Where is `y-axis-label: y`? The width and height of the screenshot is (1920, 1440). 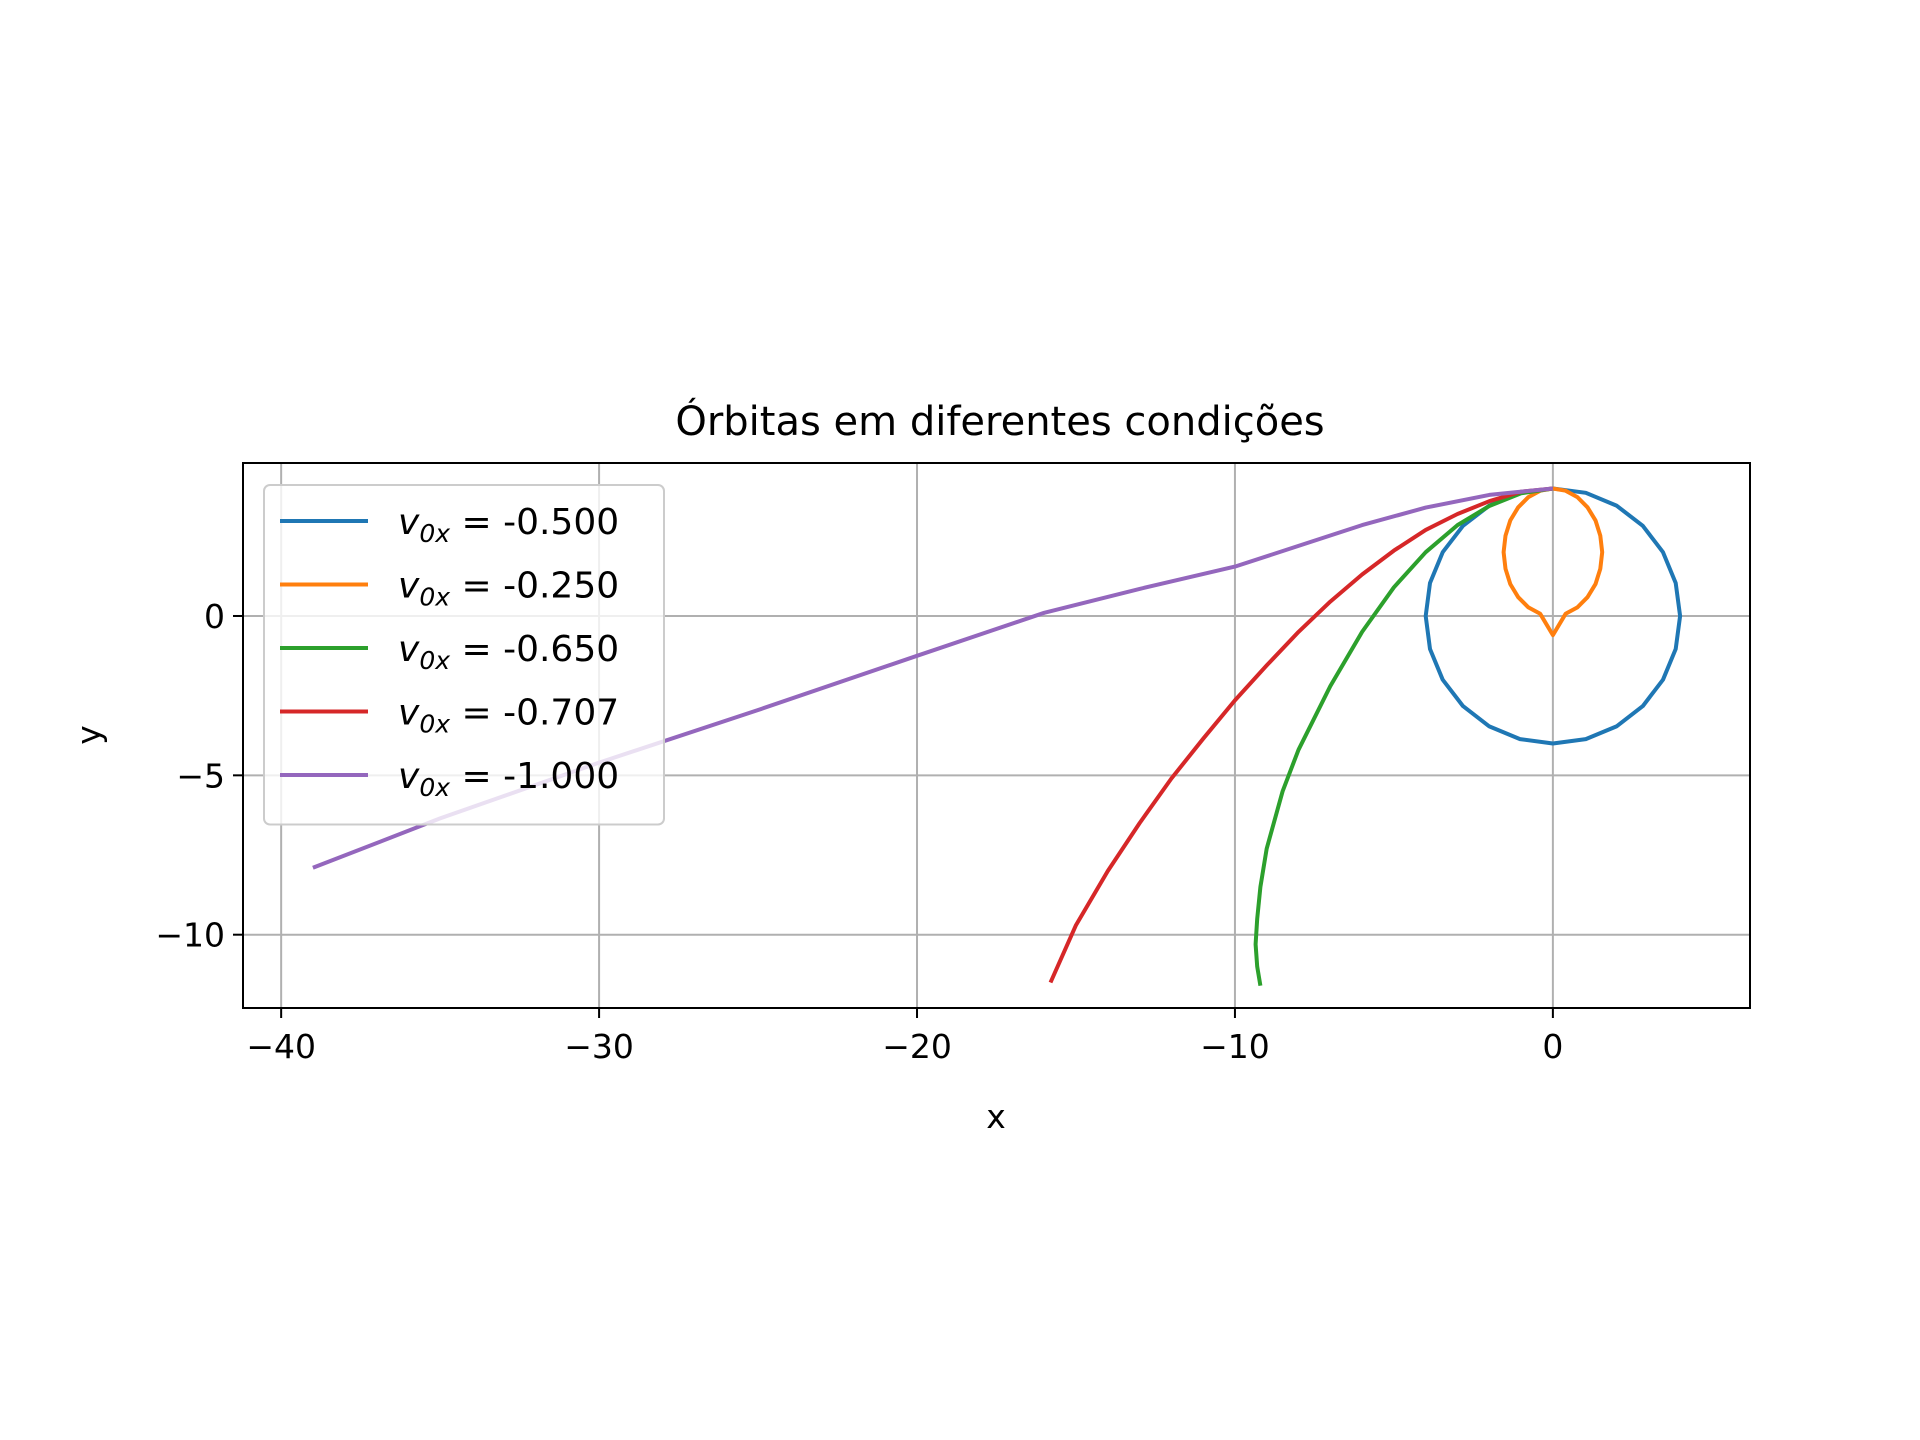
y-axis-label: y is located at coordinates (88, 735).